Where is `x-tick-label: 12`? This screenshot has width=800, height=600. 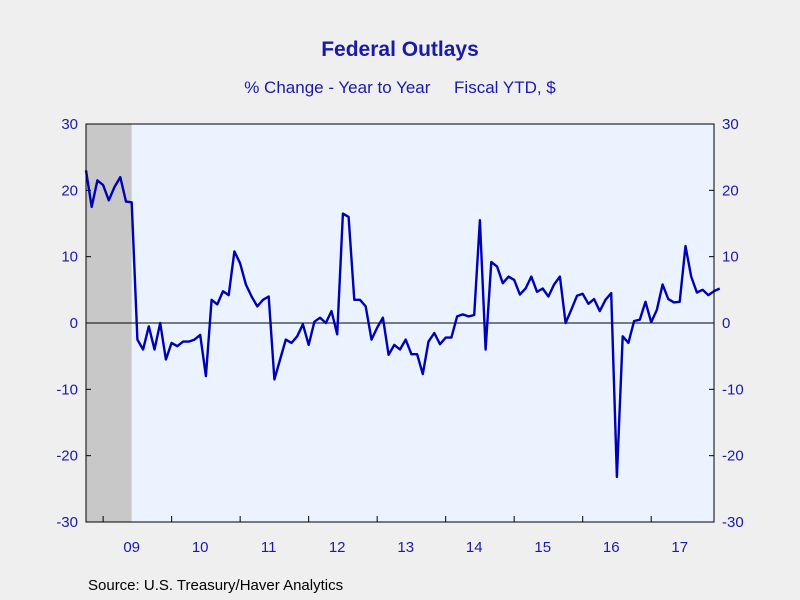
x-tick-label: 12 is located at coordinates (337, 547).